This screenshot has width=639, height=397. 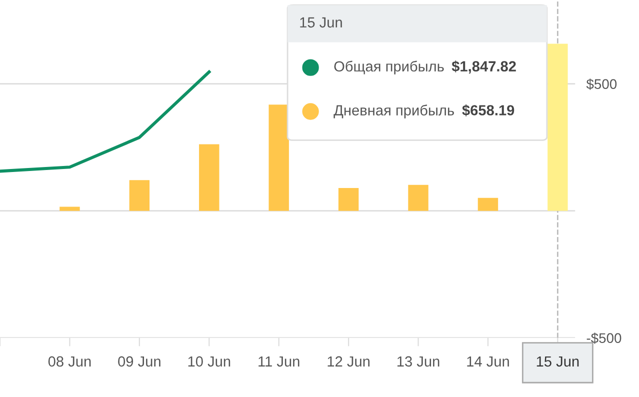 I want to click on line-series, so click(x=105, y=121).